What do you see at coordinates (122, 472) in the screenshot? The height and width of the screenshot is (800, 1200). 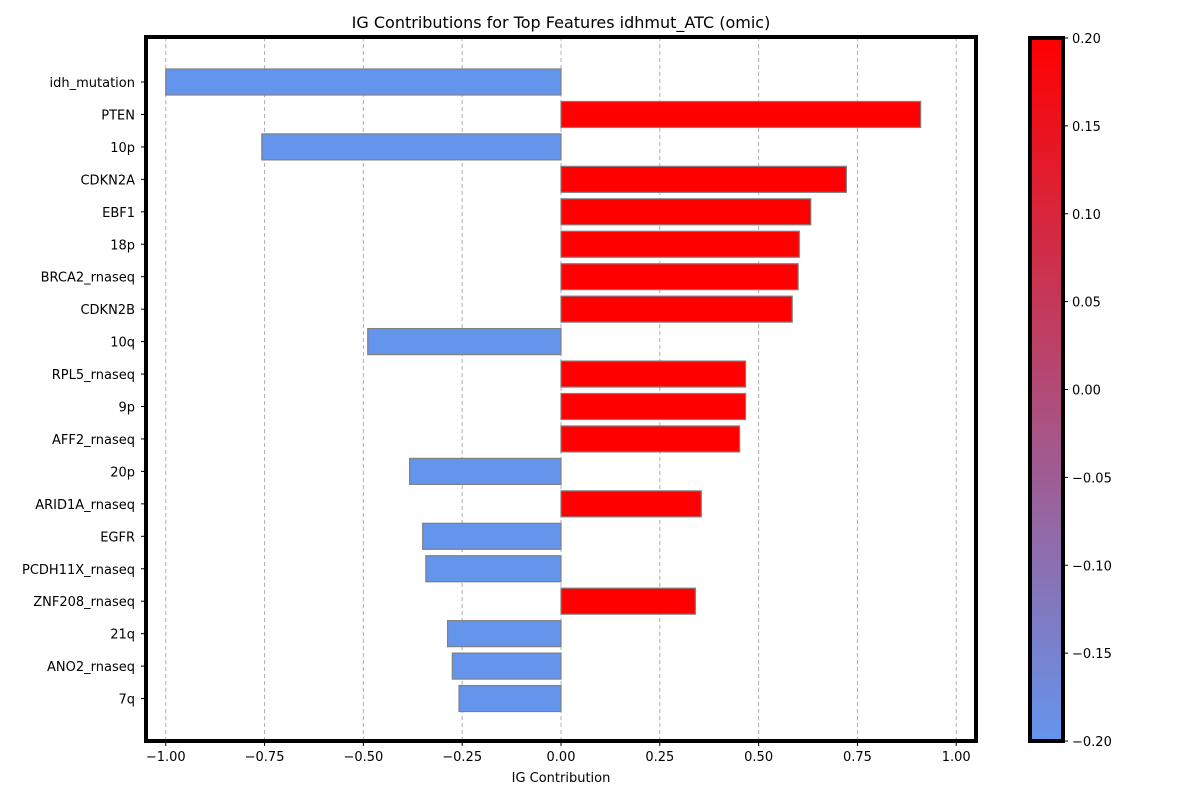 I see `y-tick-label: 20p` at bounding box center [122, 472].